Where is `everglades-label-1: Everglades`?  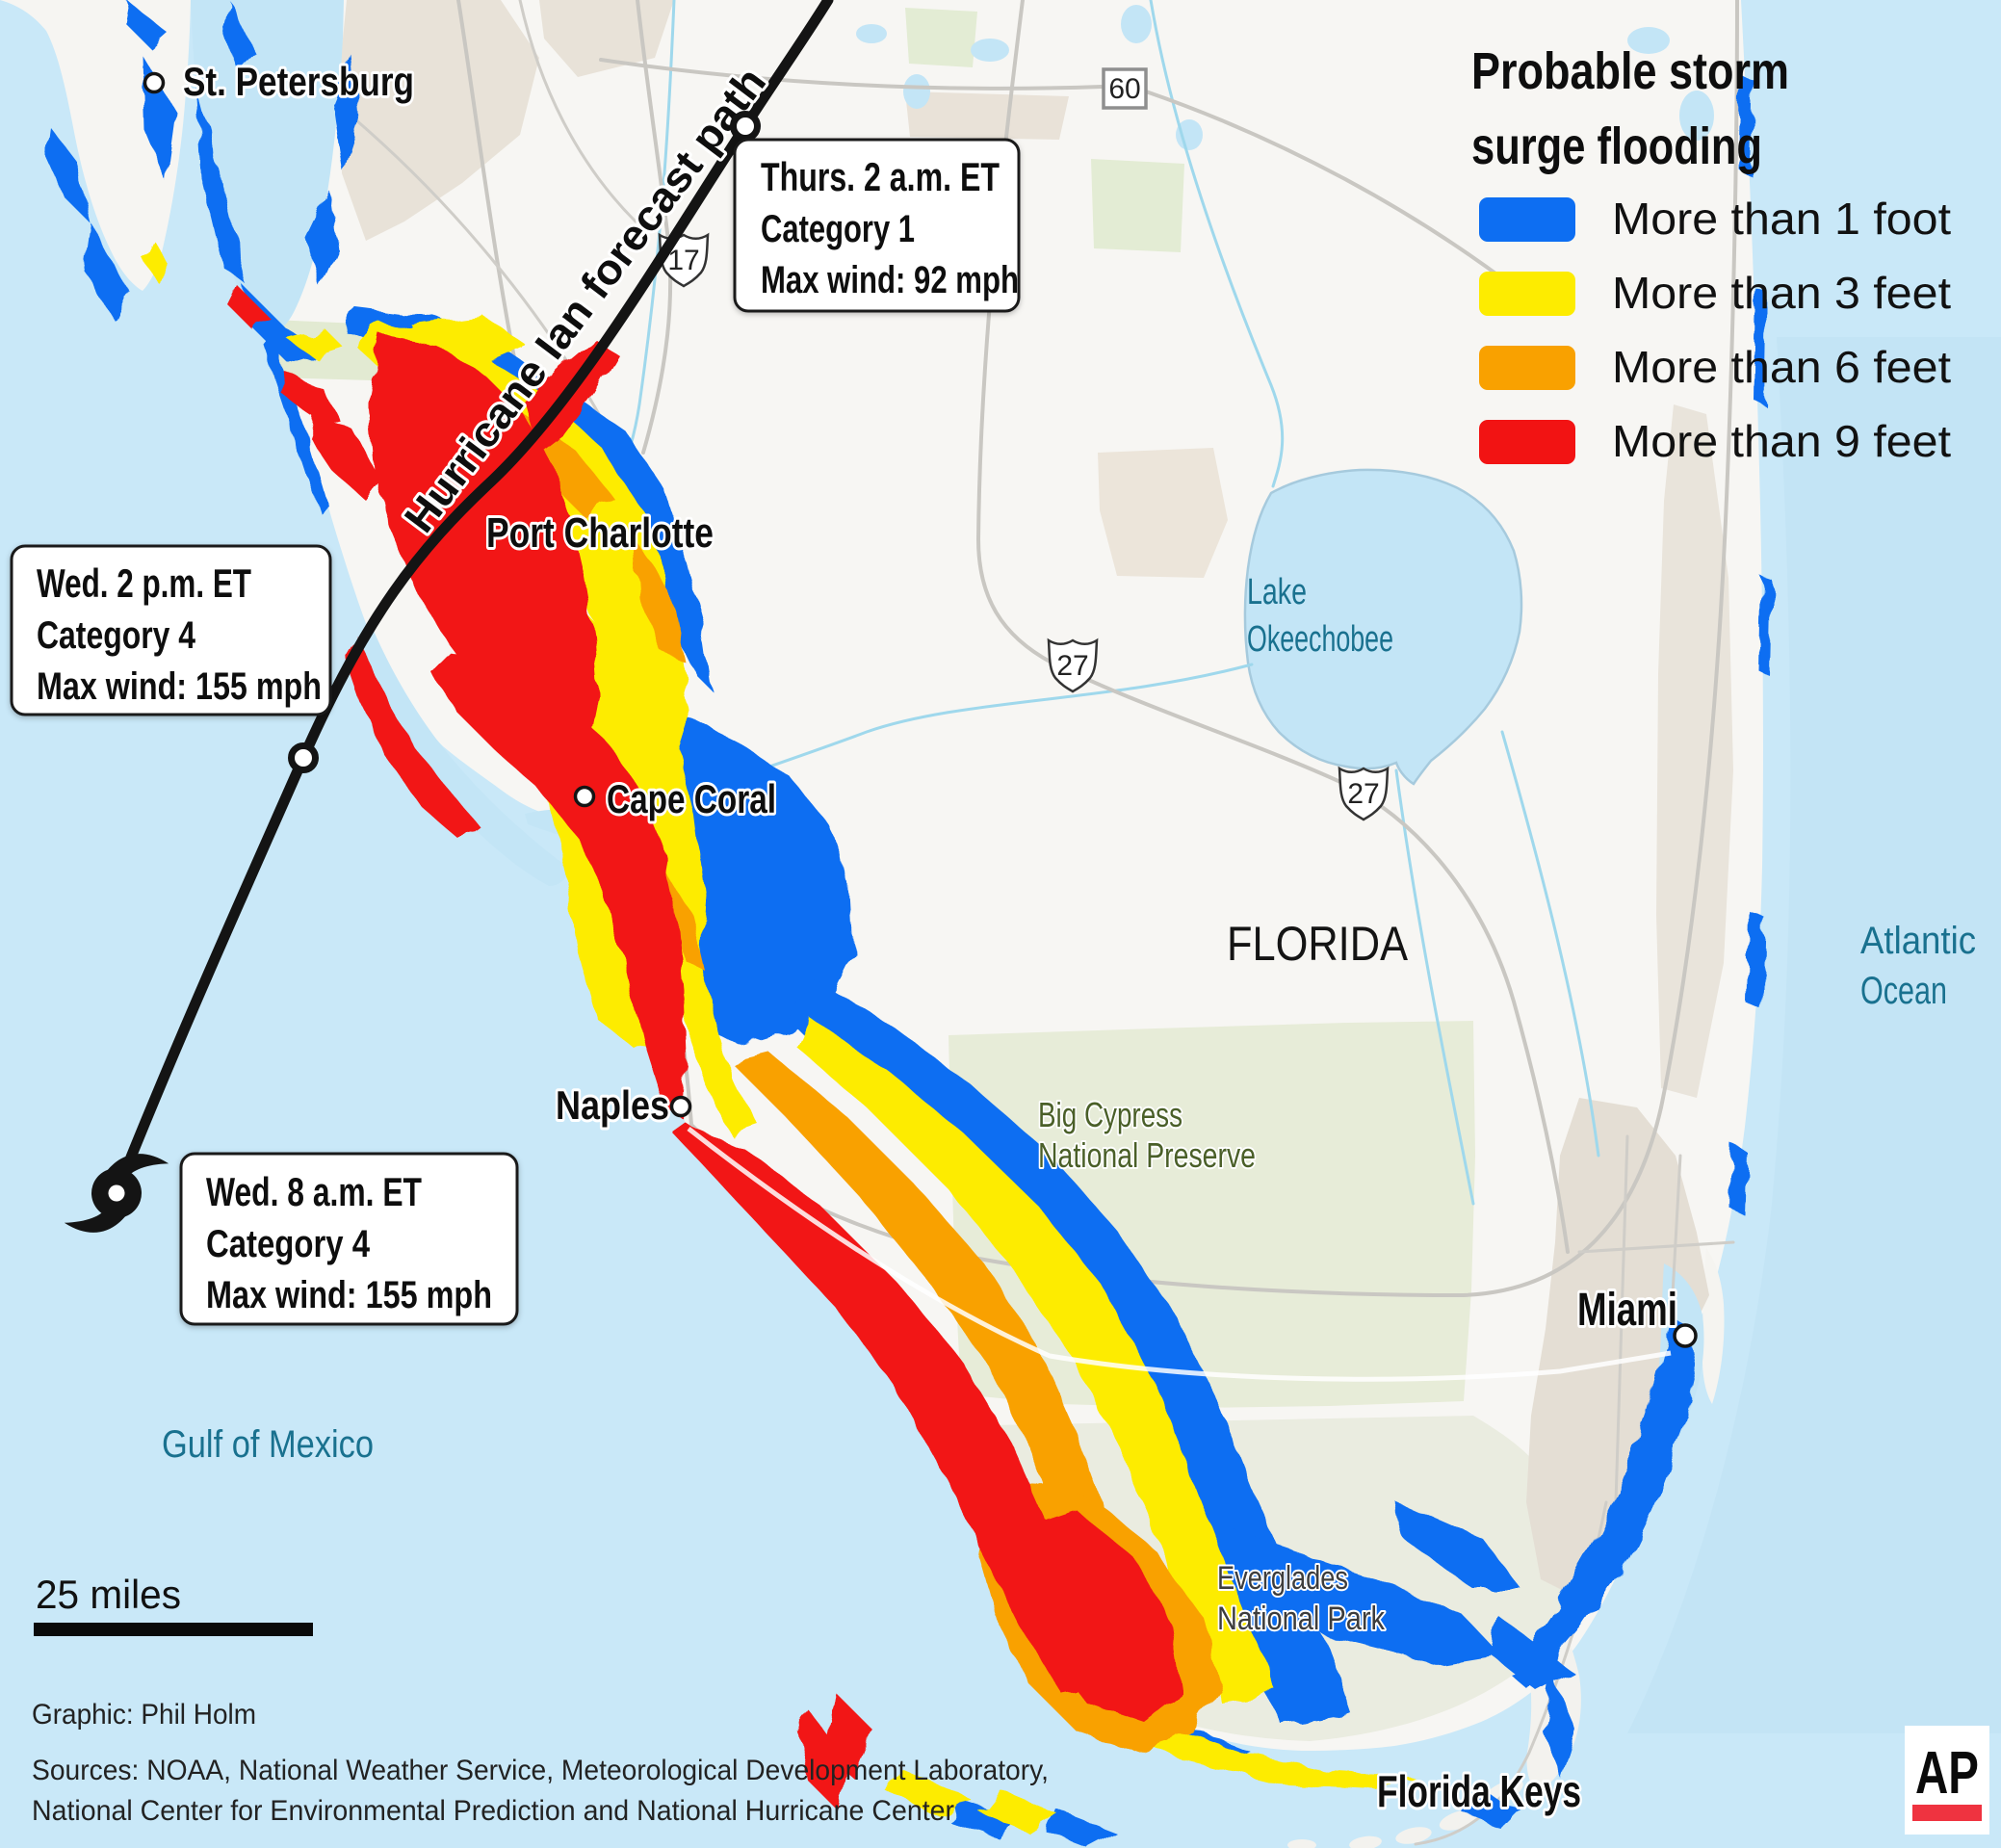 everglades-label-1: Everglades is located at coordinates (1282, 1579).